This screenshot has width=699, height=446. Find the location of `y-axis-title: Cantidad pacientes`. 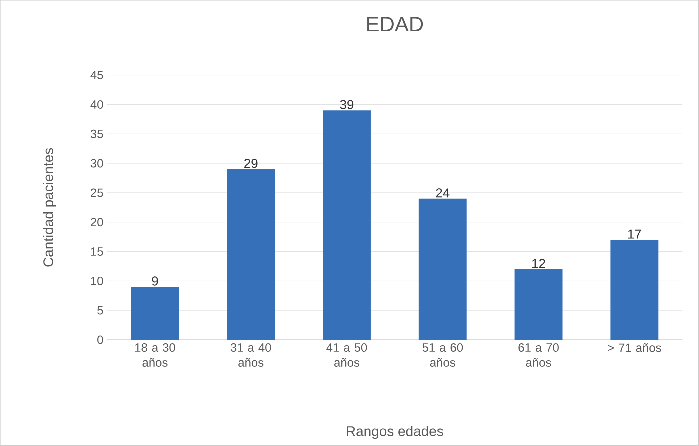

y-axis-title: Cantidad pacientes is located at coordinates (49, 207).